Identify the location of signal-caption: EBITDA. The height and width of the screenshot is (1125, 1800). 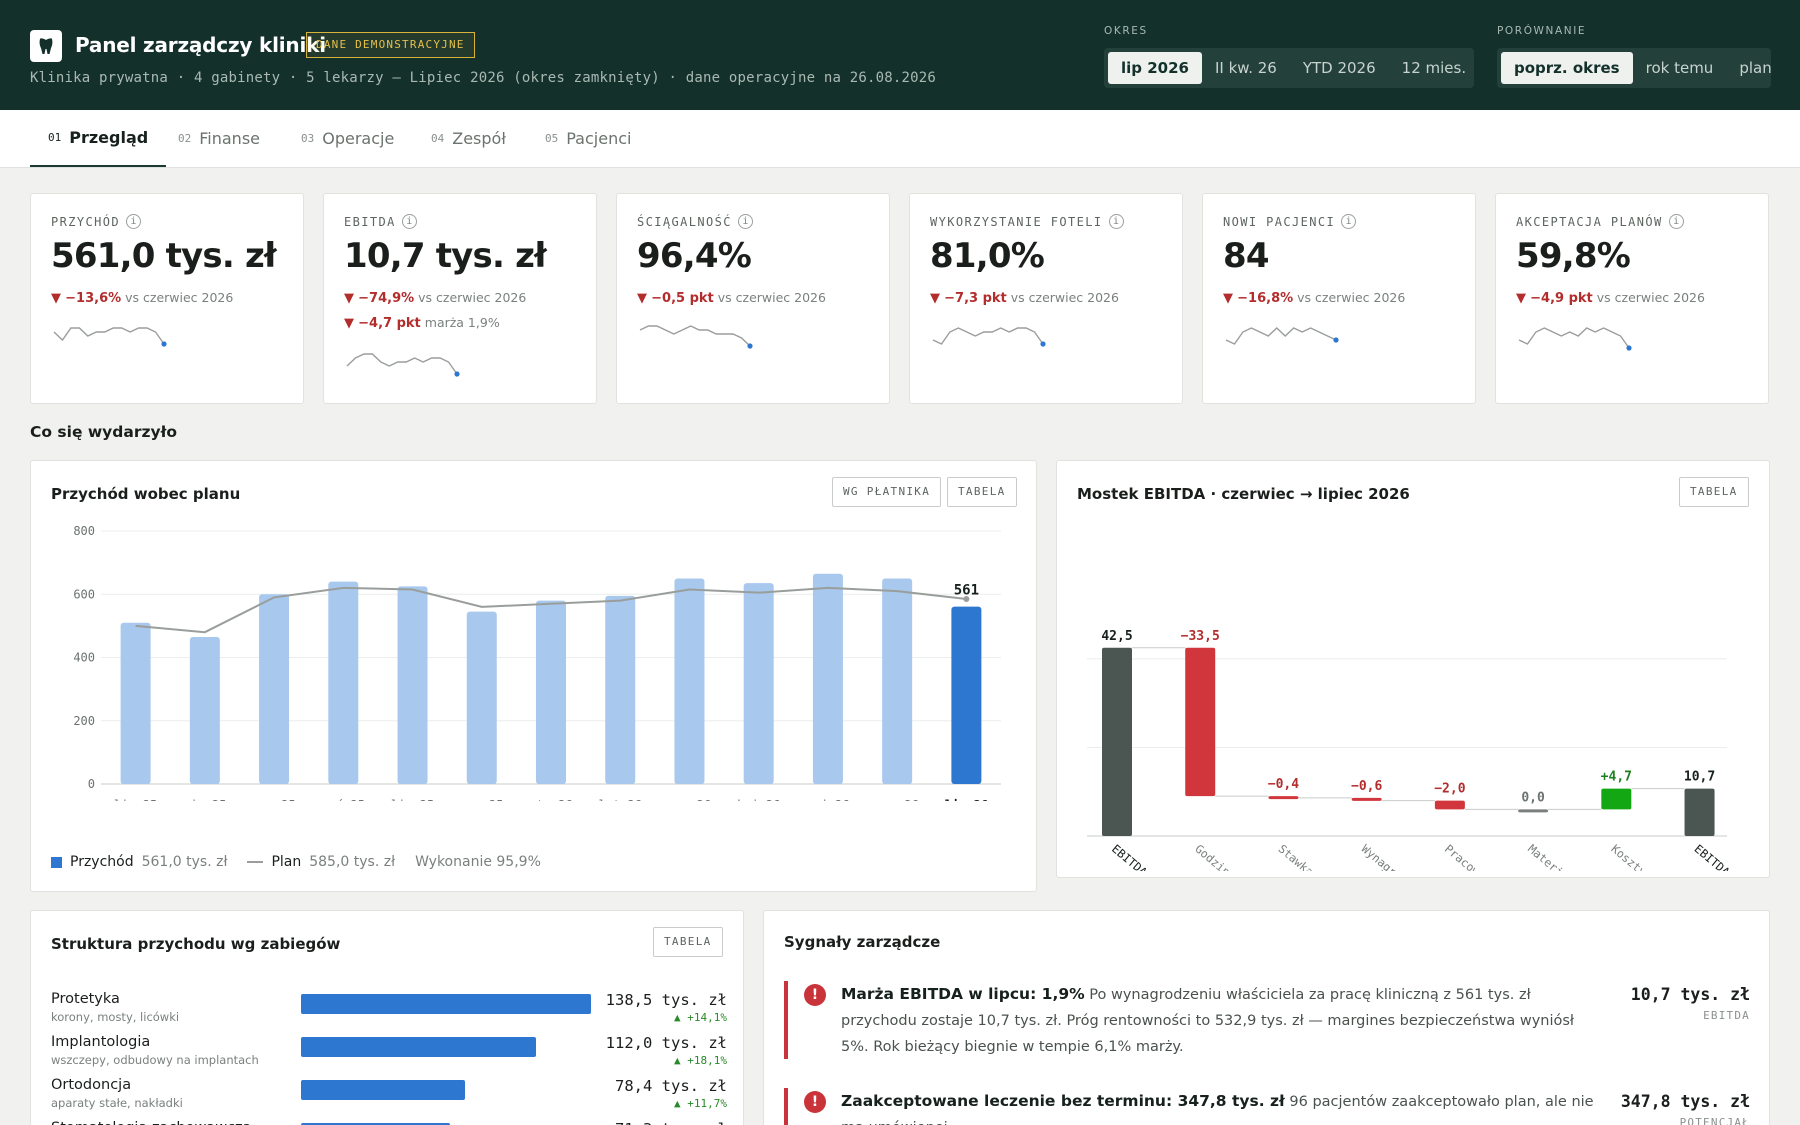
(1726, 1015).